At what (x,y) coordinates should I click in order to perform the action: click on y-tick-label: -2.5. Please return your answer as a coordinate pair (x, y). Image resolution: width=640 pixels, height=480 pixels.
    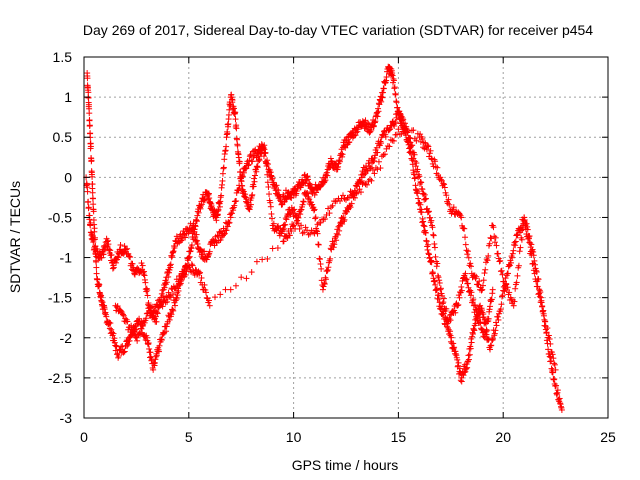
    Looking at the image, I should click on (60, 378).